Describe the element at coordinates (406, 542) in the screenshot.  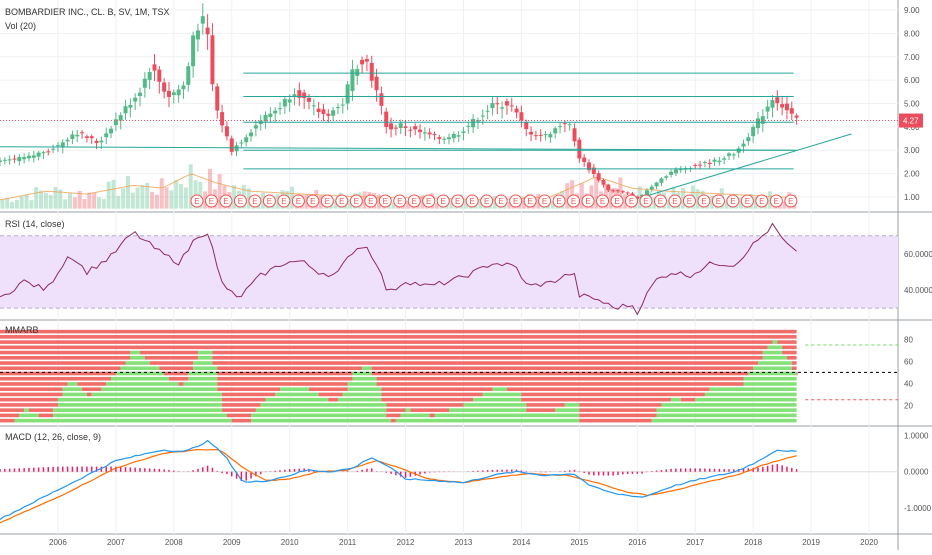
I see `year-tick-label: 2012` at that location.